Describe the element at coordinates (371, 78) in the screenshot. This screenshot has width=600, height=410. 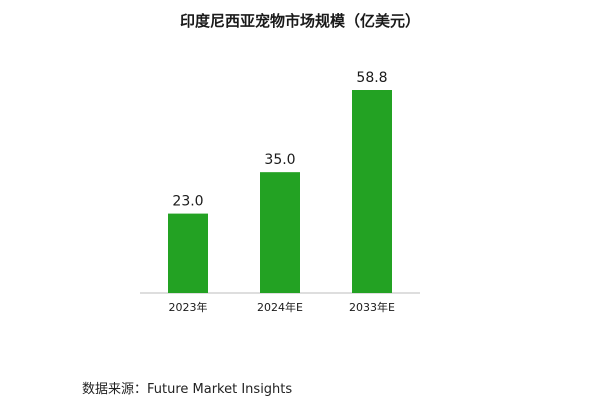
I see `data-label: 58.8` at that location.